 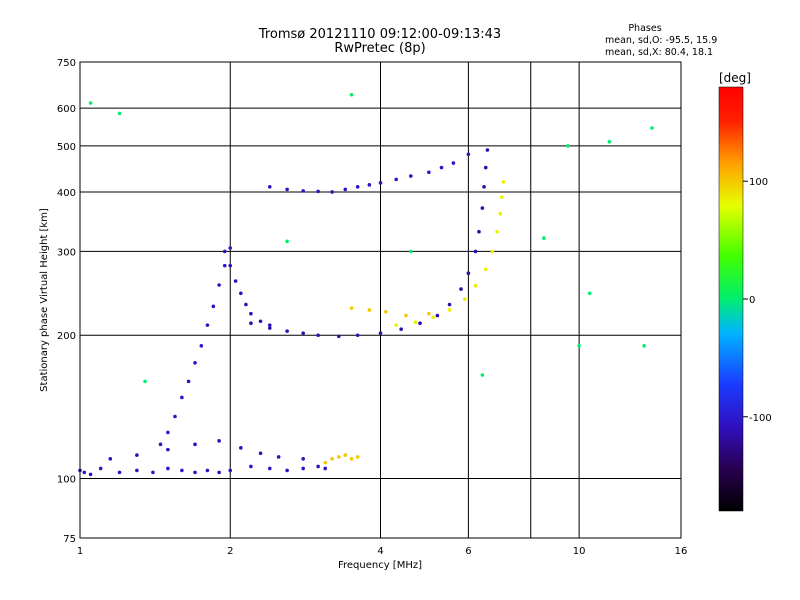 What do you see at coordinates (66, 480) in the screenshot?
I see `y-tick-label: 100` at bounding box center [66, 480].